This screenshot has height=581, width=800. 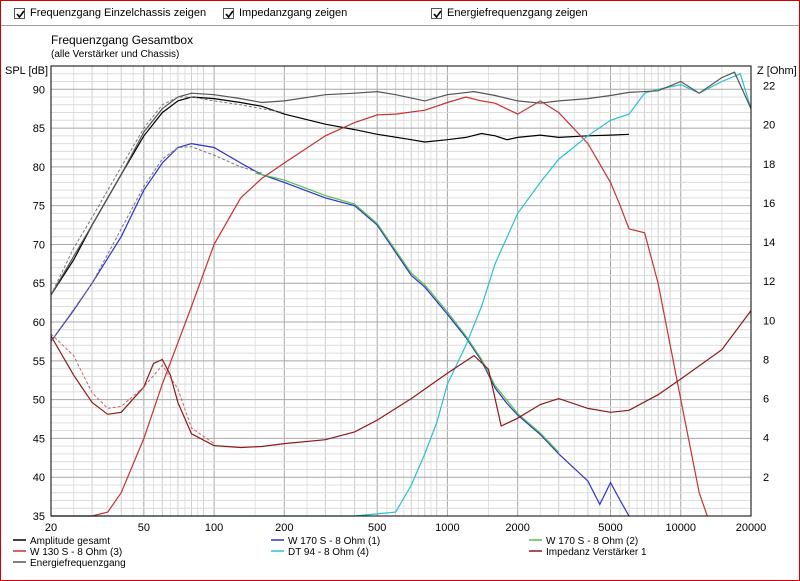 I want to click on y-tick-label: 75, so click(x=39, y=207).